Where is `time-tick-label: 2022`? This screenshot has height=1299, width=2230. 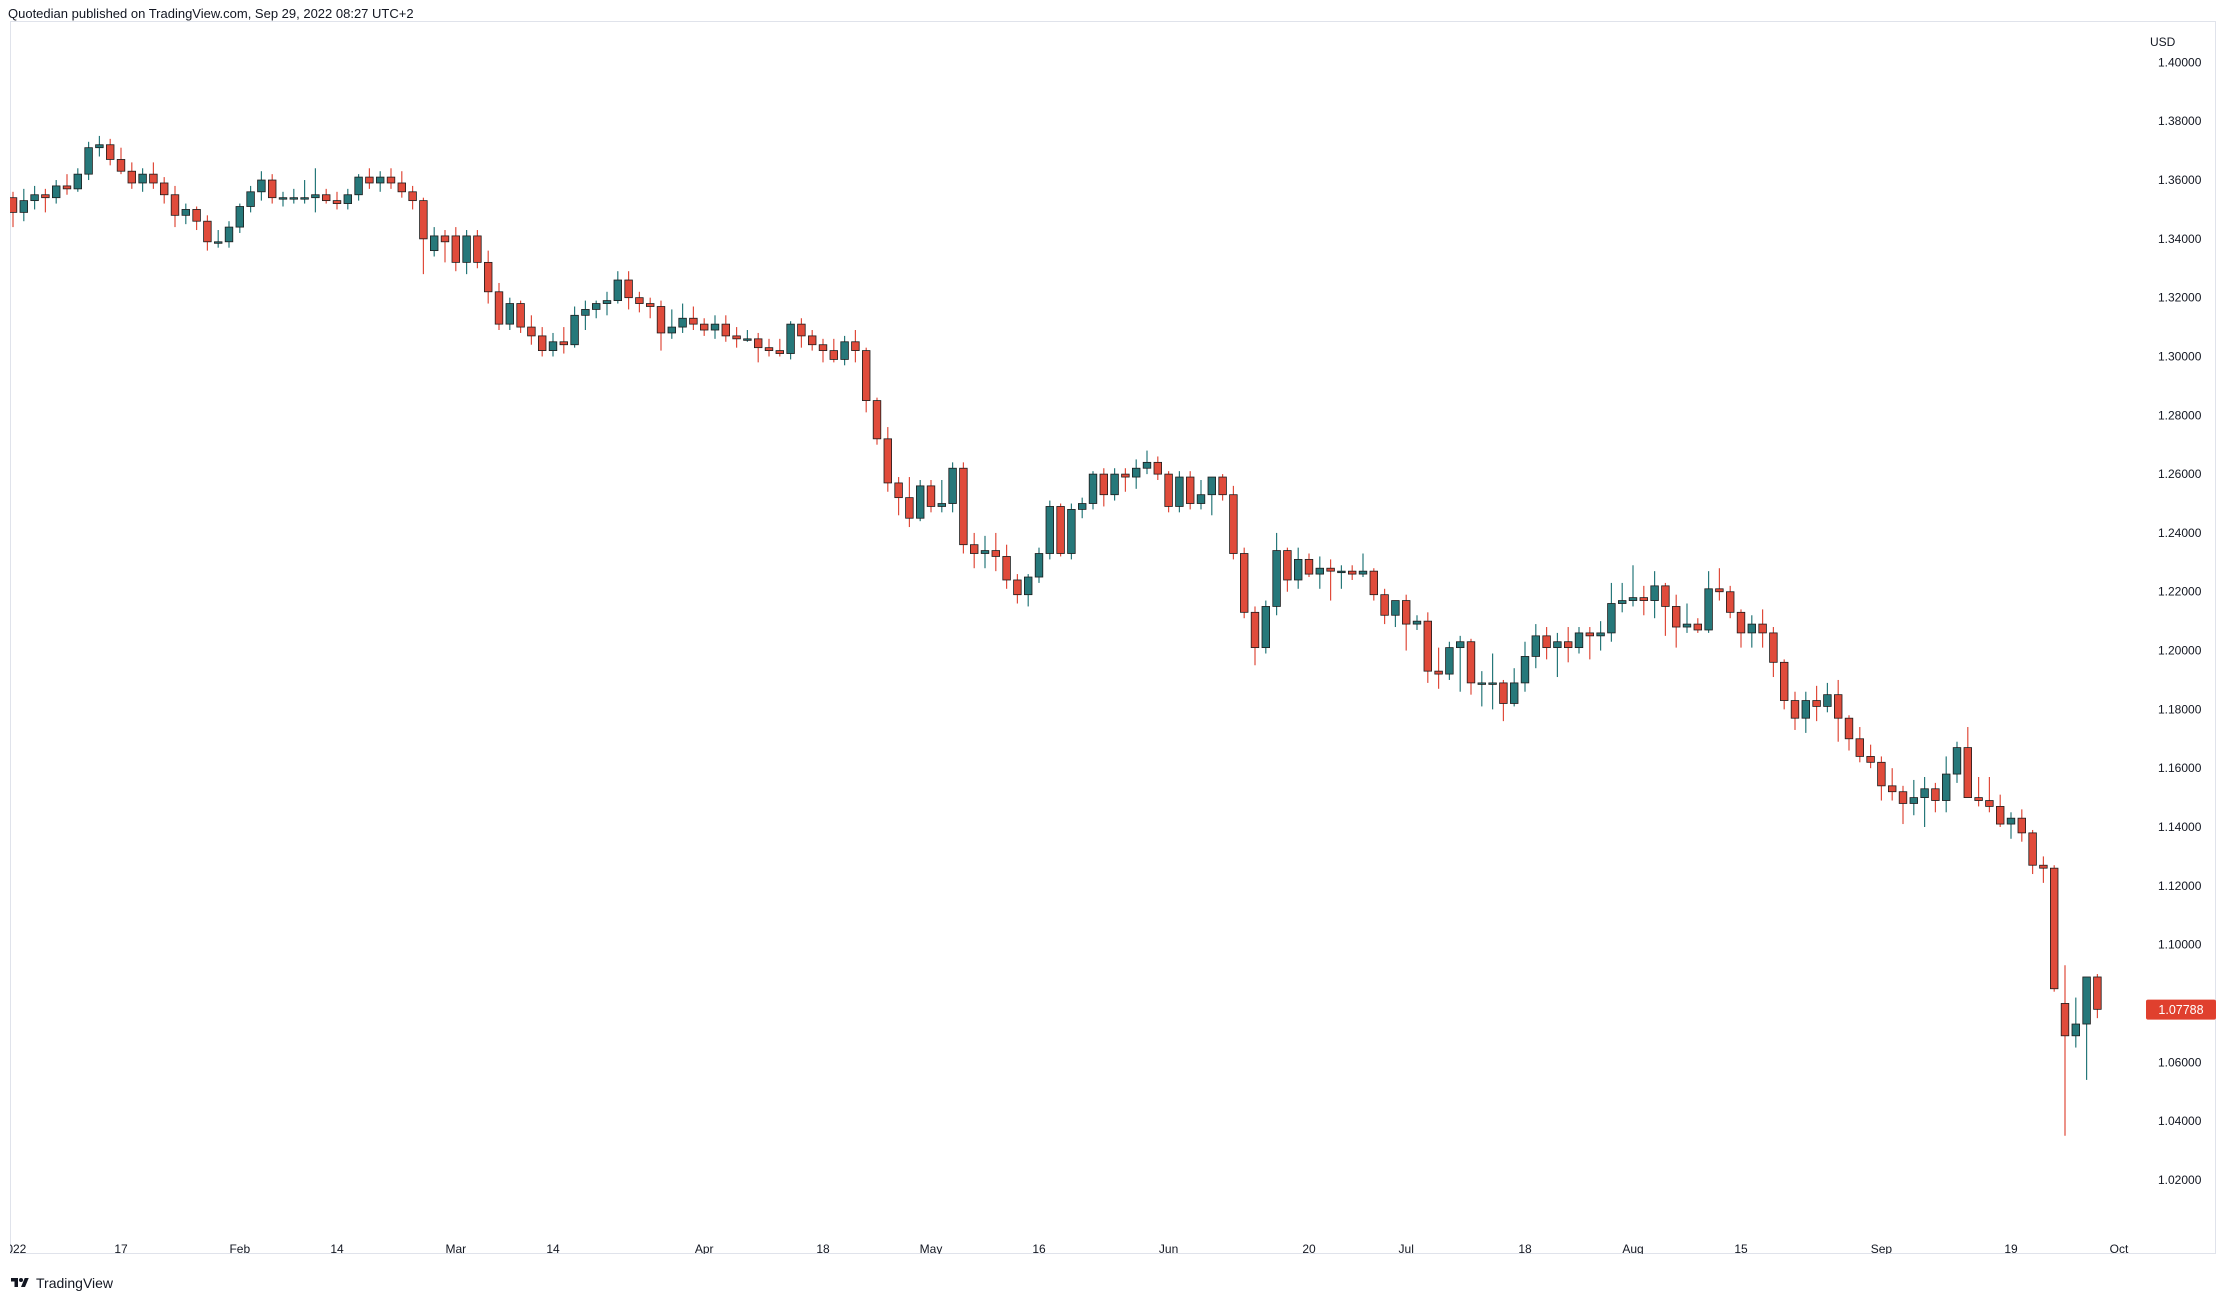 time-tick-label: 2022 is located at coordinates (18, 1248).